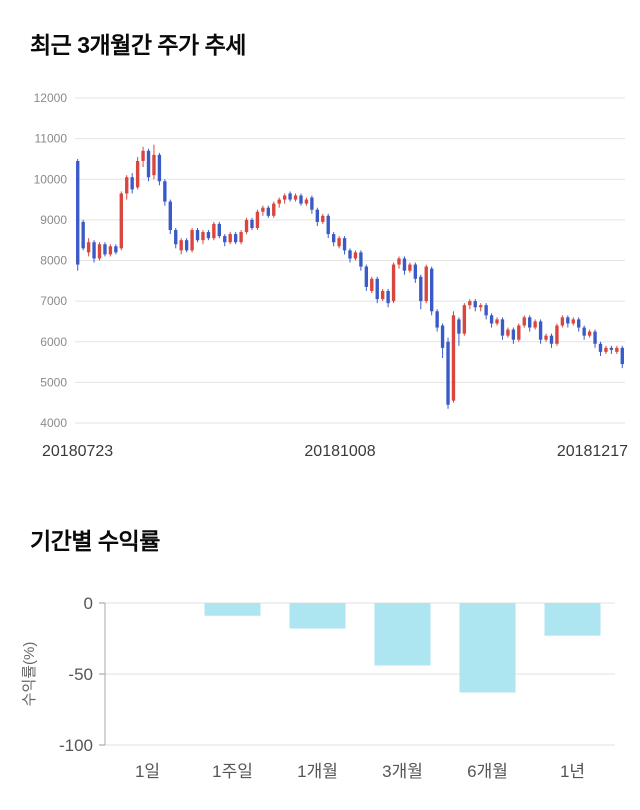 The image size is (640, 810). I want to click on y-axis-tick-label: 4000, so click(53, 423).